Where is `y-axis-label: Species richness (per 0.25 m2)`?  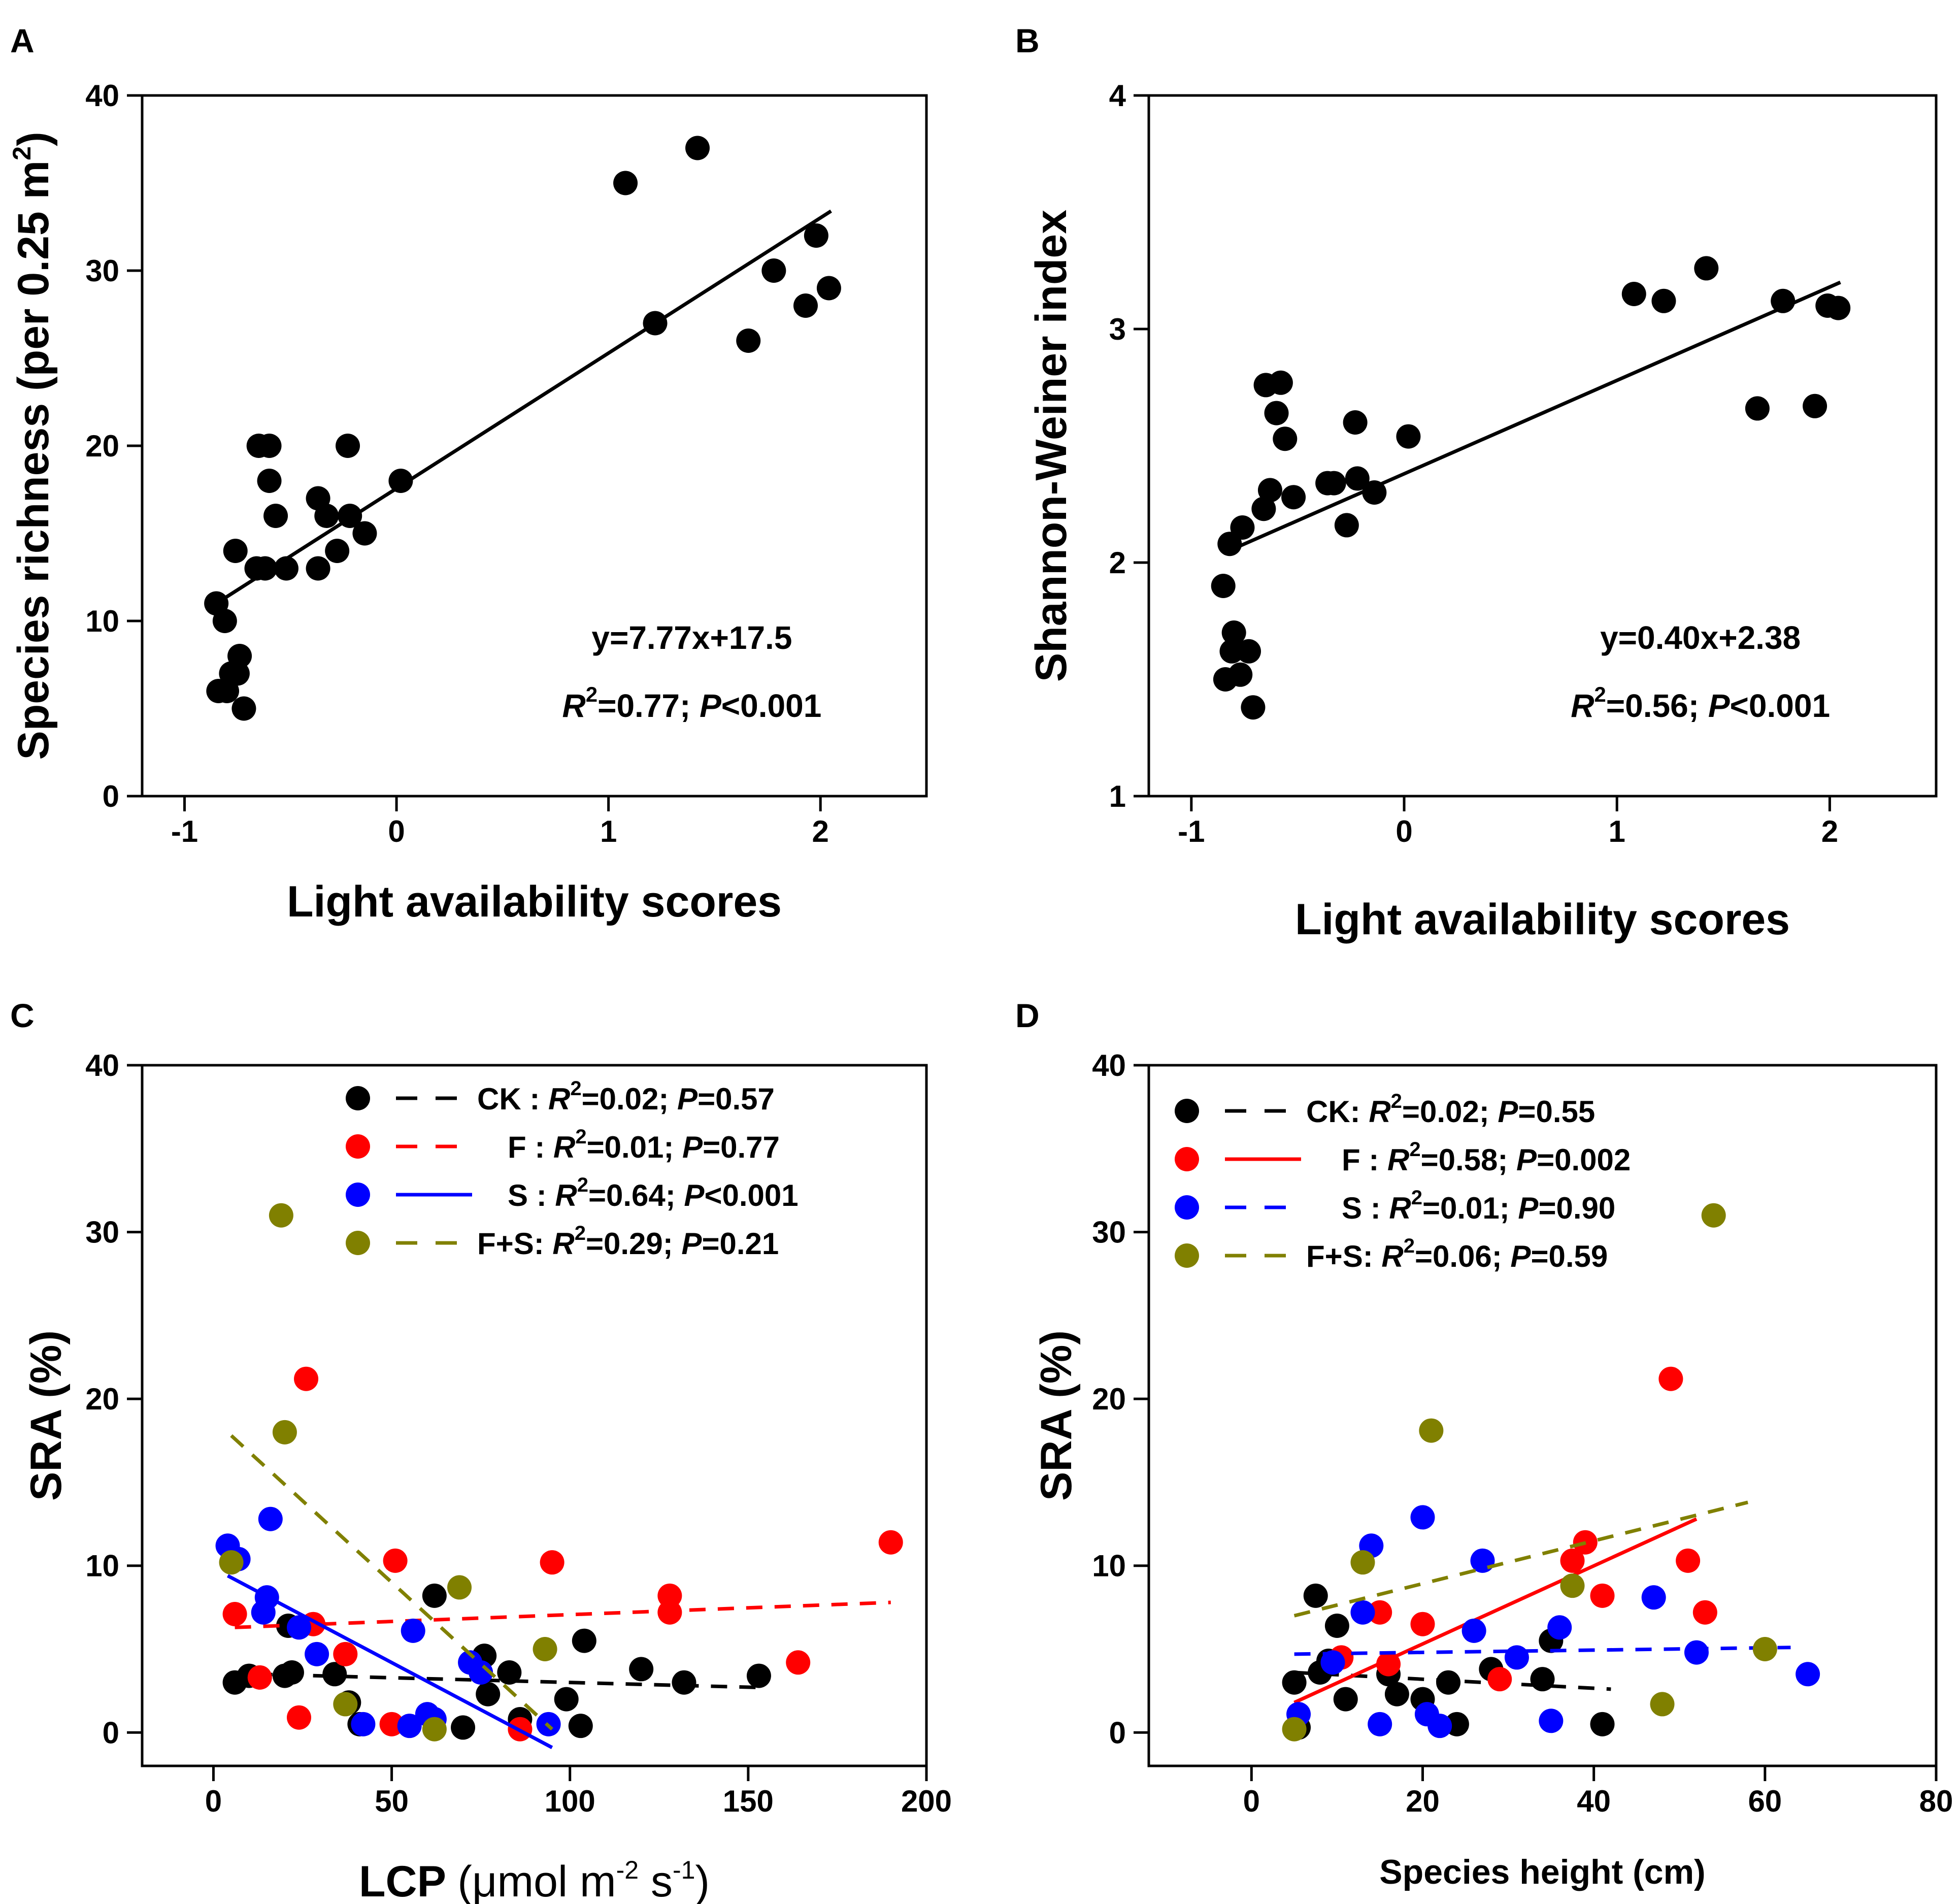
y-axis-label: Species richness (per 0.25 m2) is located at coordinates (33, 446).